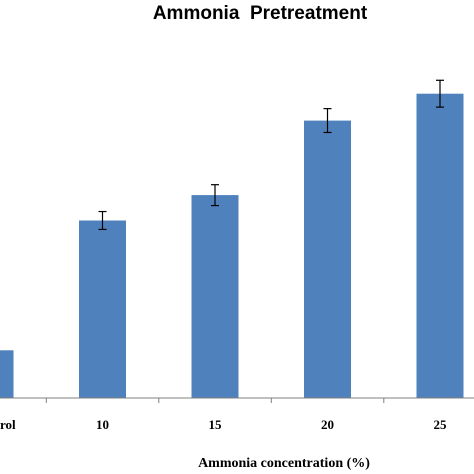  I want to click on x-tick-label-20: 20, so click(327, 424).